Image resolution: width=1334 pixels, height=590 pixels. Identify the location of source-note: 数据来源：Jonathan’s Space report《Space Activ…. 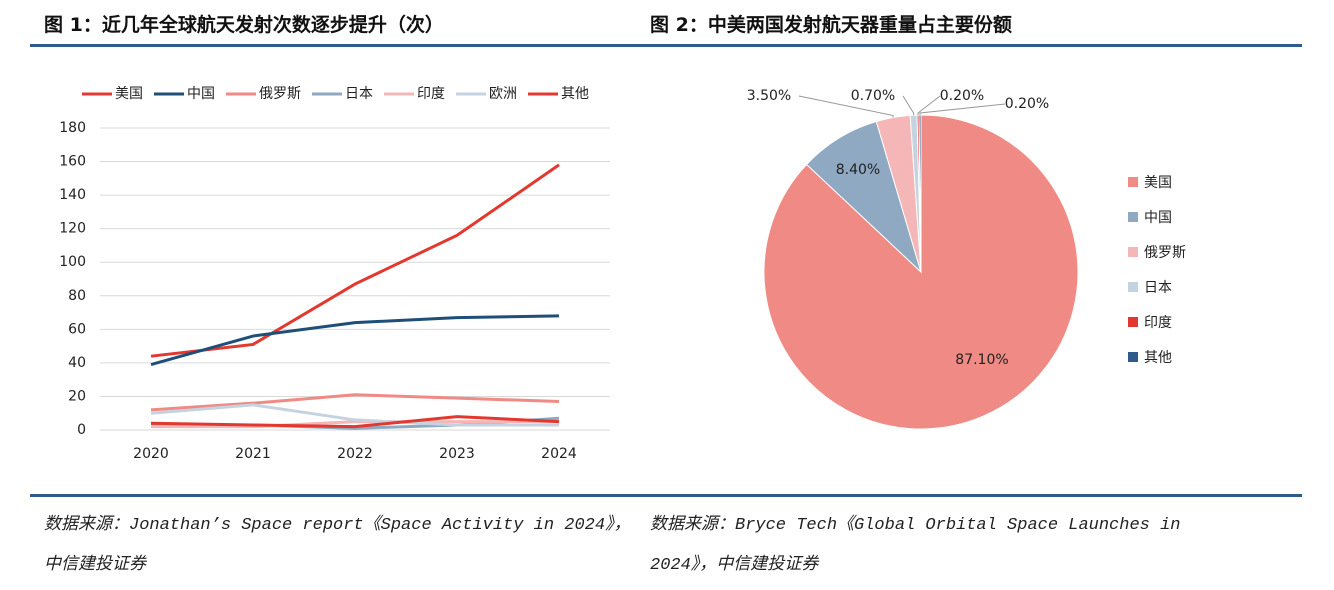
(337, 545).